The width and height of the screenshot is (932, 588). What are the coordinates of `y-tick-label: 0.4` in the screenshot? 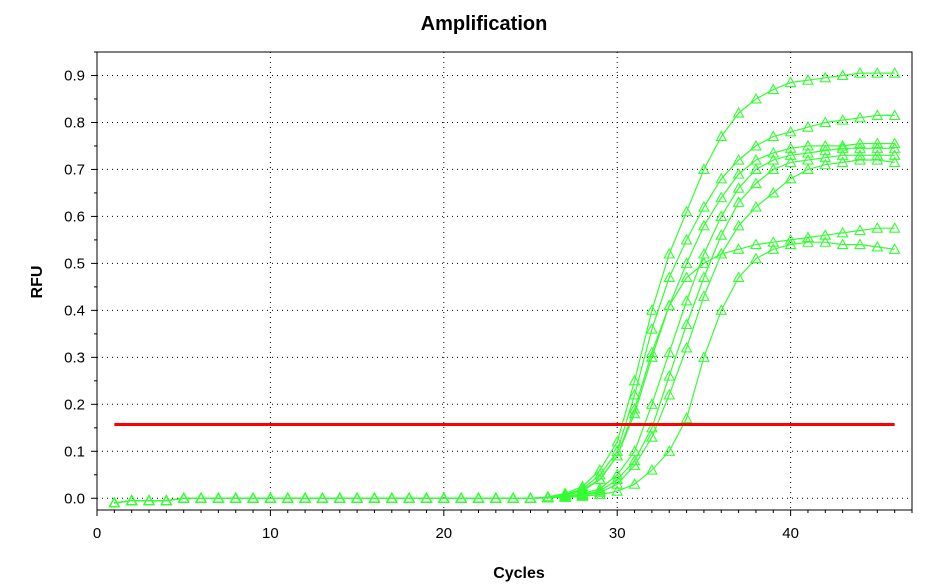 It's located at (74, 310).